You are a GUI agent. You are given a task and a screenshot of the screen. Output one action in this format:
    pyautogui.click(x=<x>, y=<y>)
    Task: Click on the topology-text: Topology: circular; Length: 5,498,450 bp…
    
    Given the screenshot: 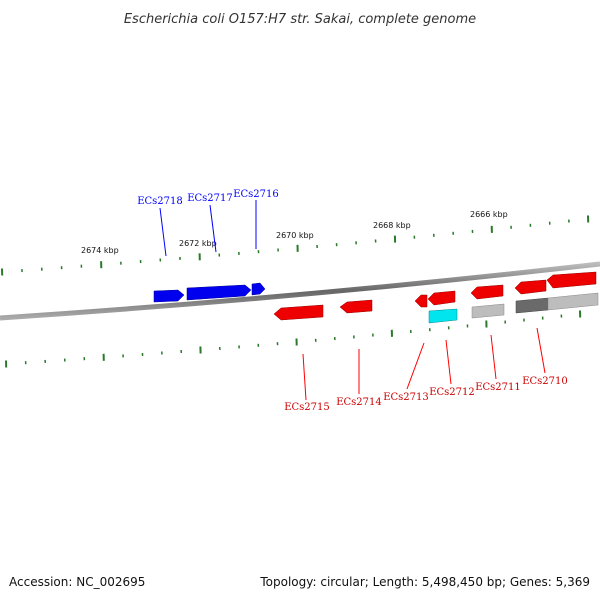 What is the action you would take?
    pyautogui.click(x=424, y=582)
    